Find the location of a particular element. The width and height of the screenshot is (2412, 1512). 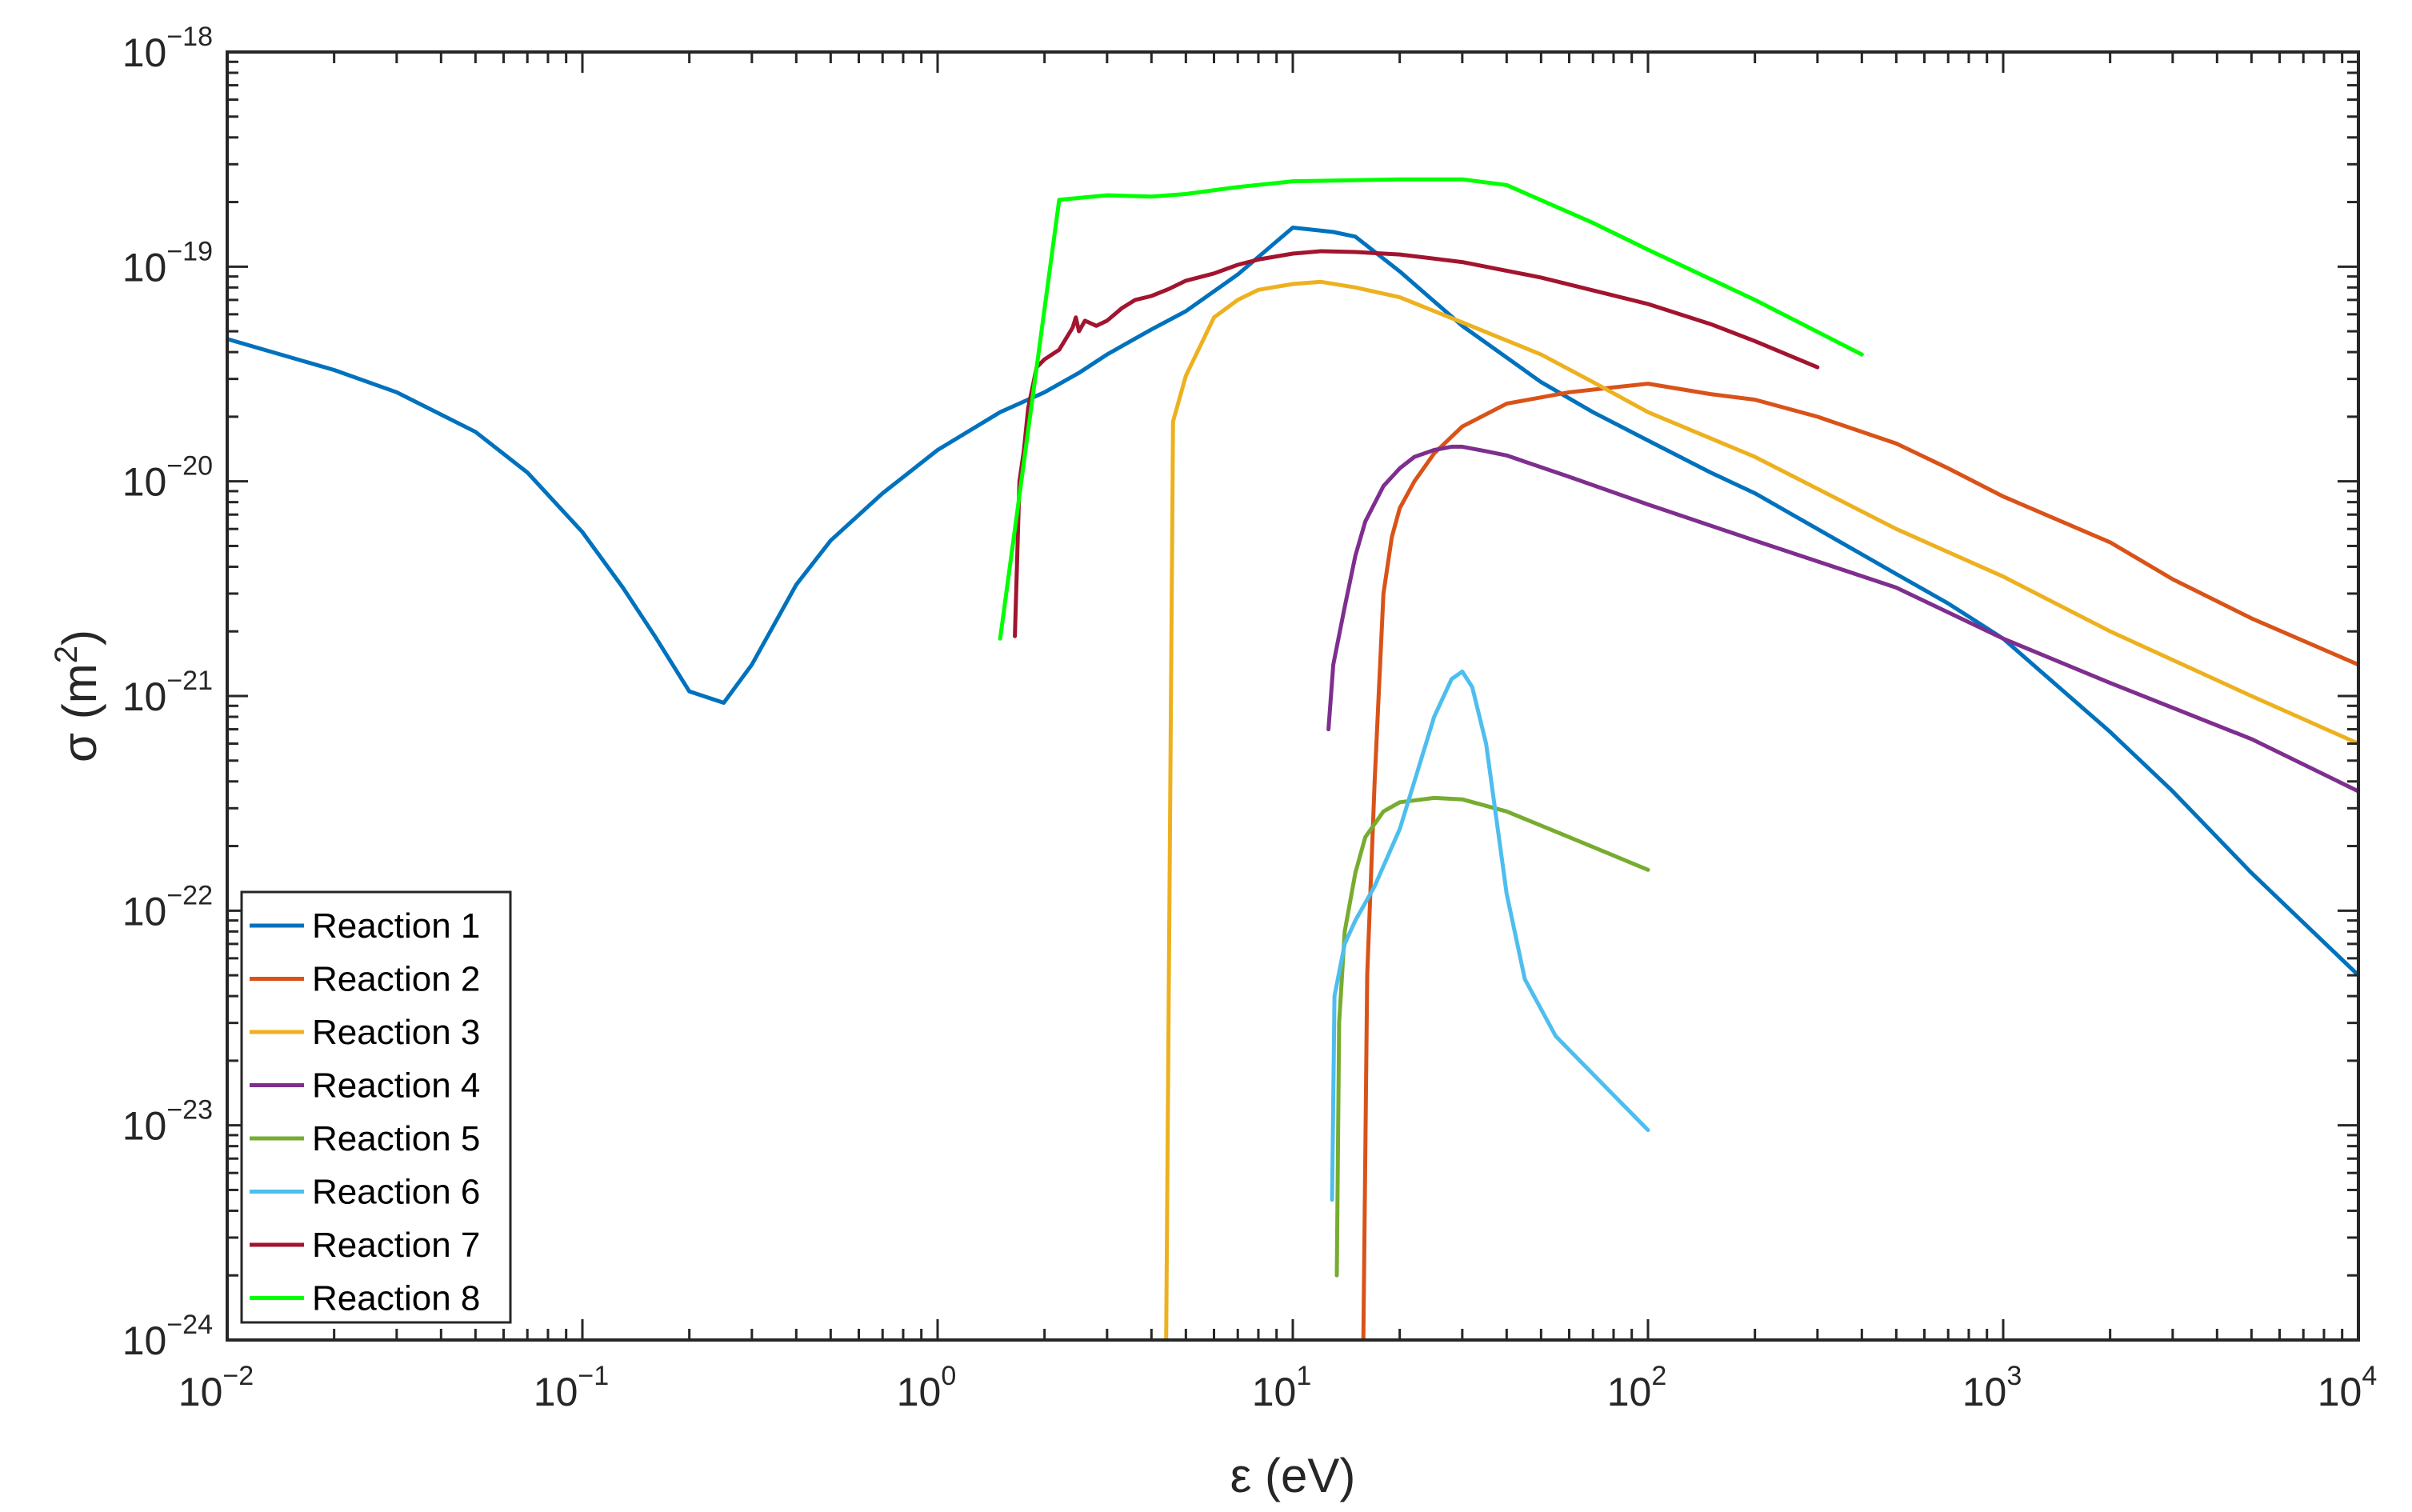

legend-label-reaction-1: Reaction 1 is located at coordinates (396, 926).